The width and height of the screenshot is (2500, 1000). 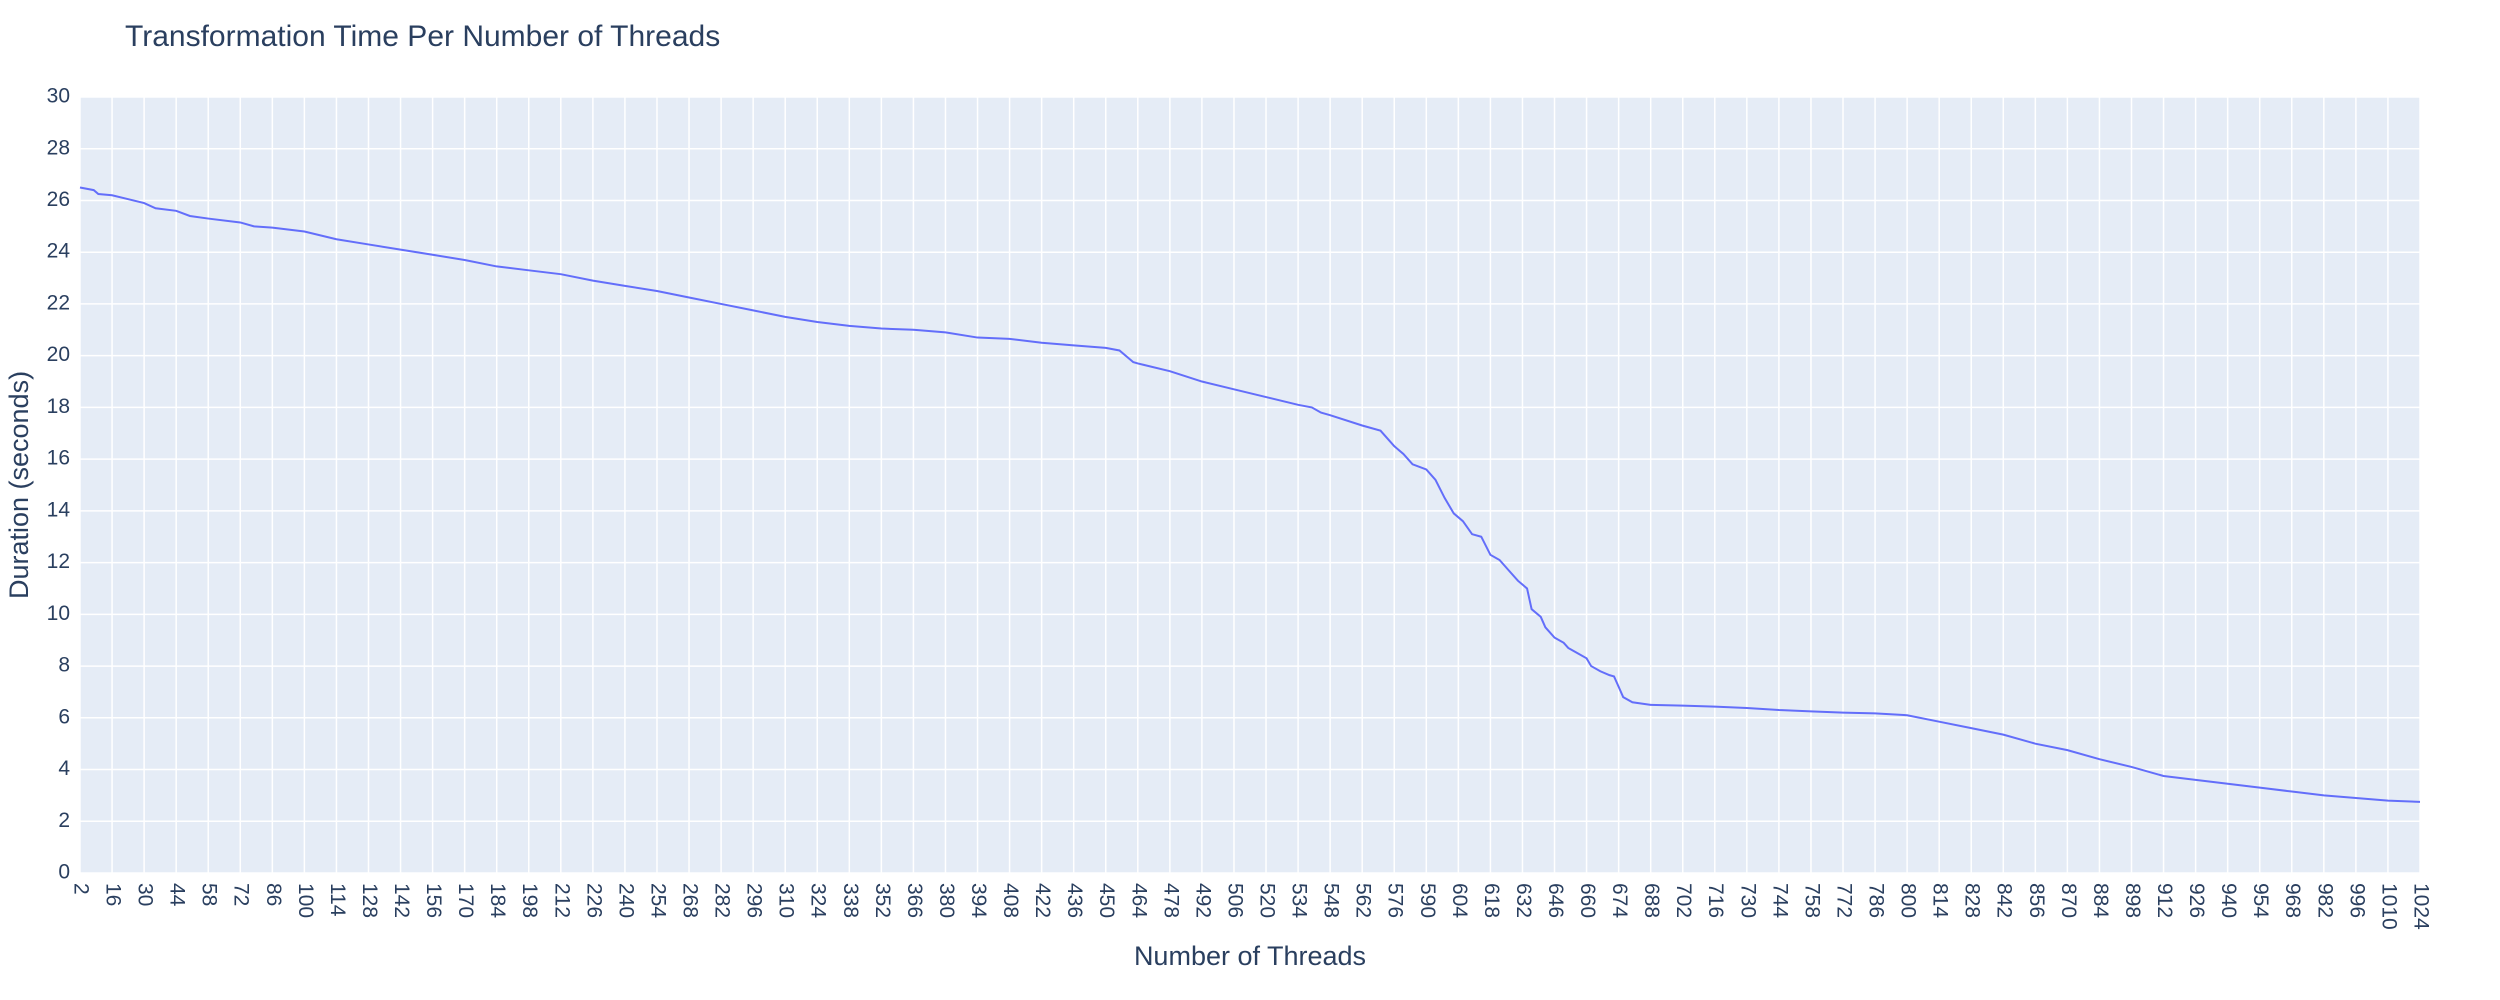 What do you see at coordinates (401, 900) in the screenshot?
I see `x-tick-label: 142` at bounding box center [401, 900].